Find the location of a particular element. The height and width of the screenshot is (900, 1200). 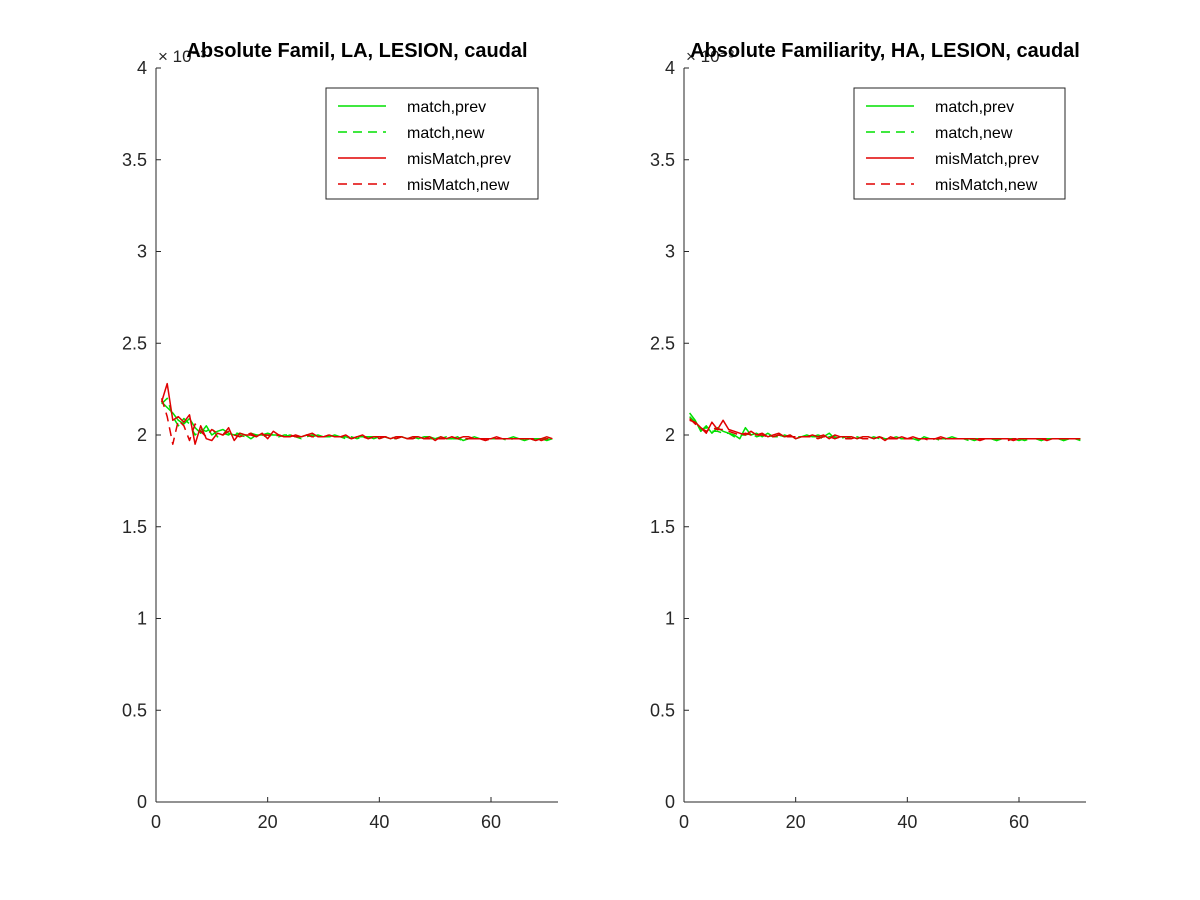

series-line-match-new is located at coordinates (885, 429).